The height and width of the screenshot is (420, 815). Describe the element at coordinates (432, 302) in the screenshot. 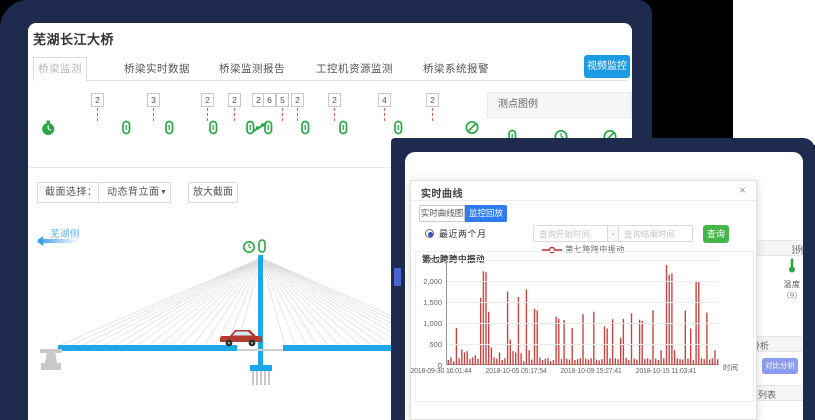

I see `y-tick-label: 1,500` at that location.